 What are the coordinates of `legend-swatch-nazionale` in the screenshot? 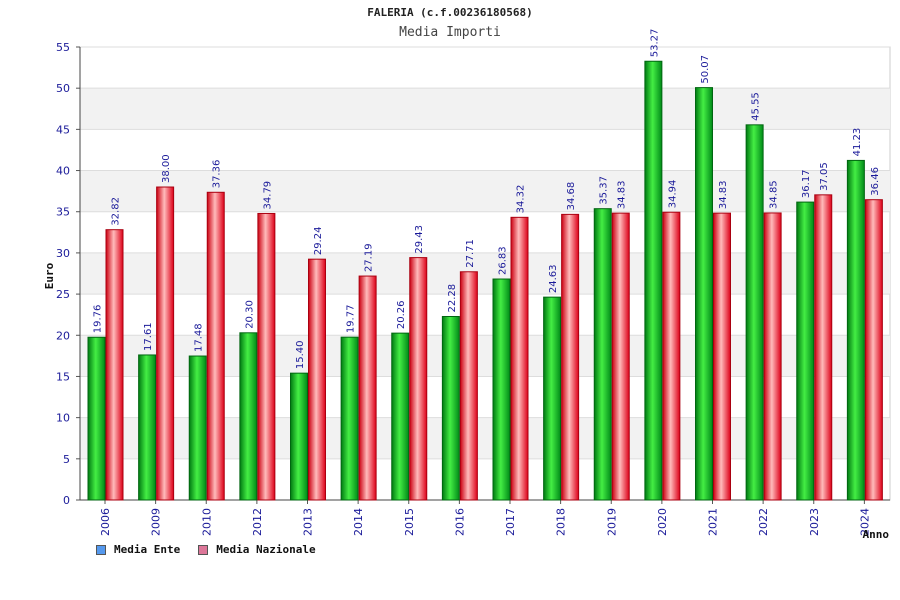 It's located at (203, 549).